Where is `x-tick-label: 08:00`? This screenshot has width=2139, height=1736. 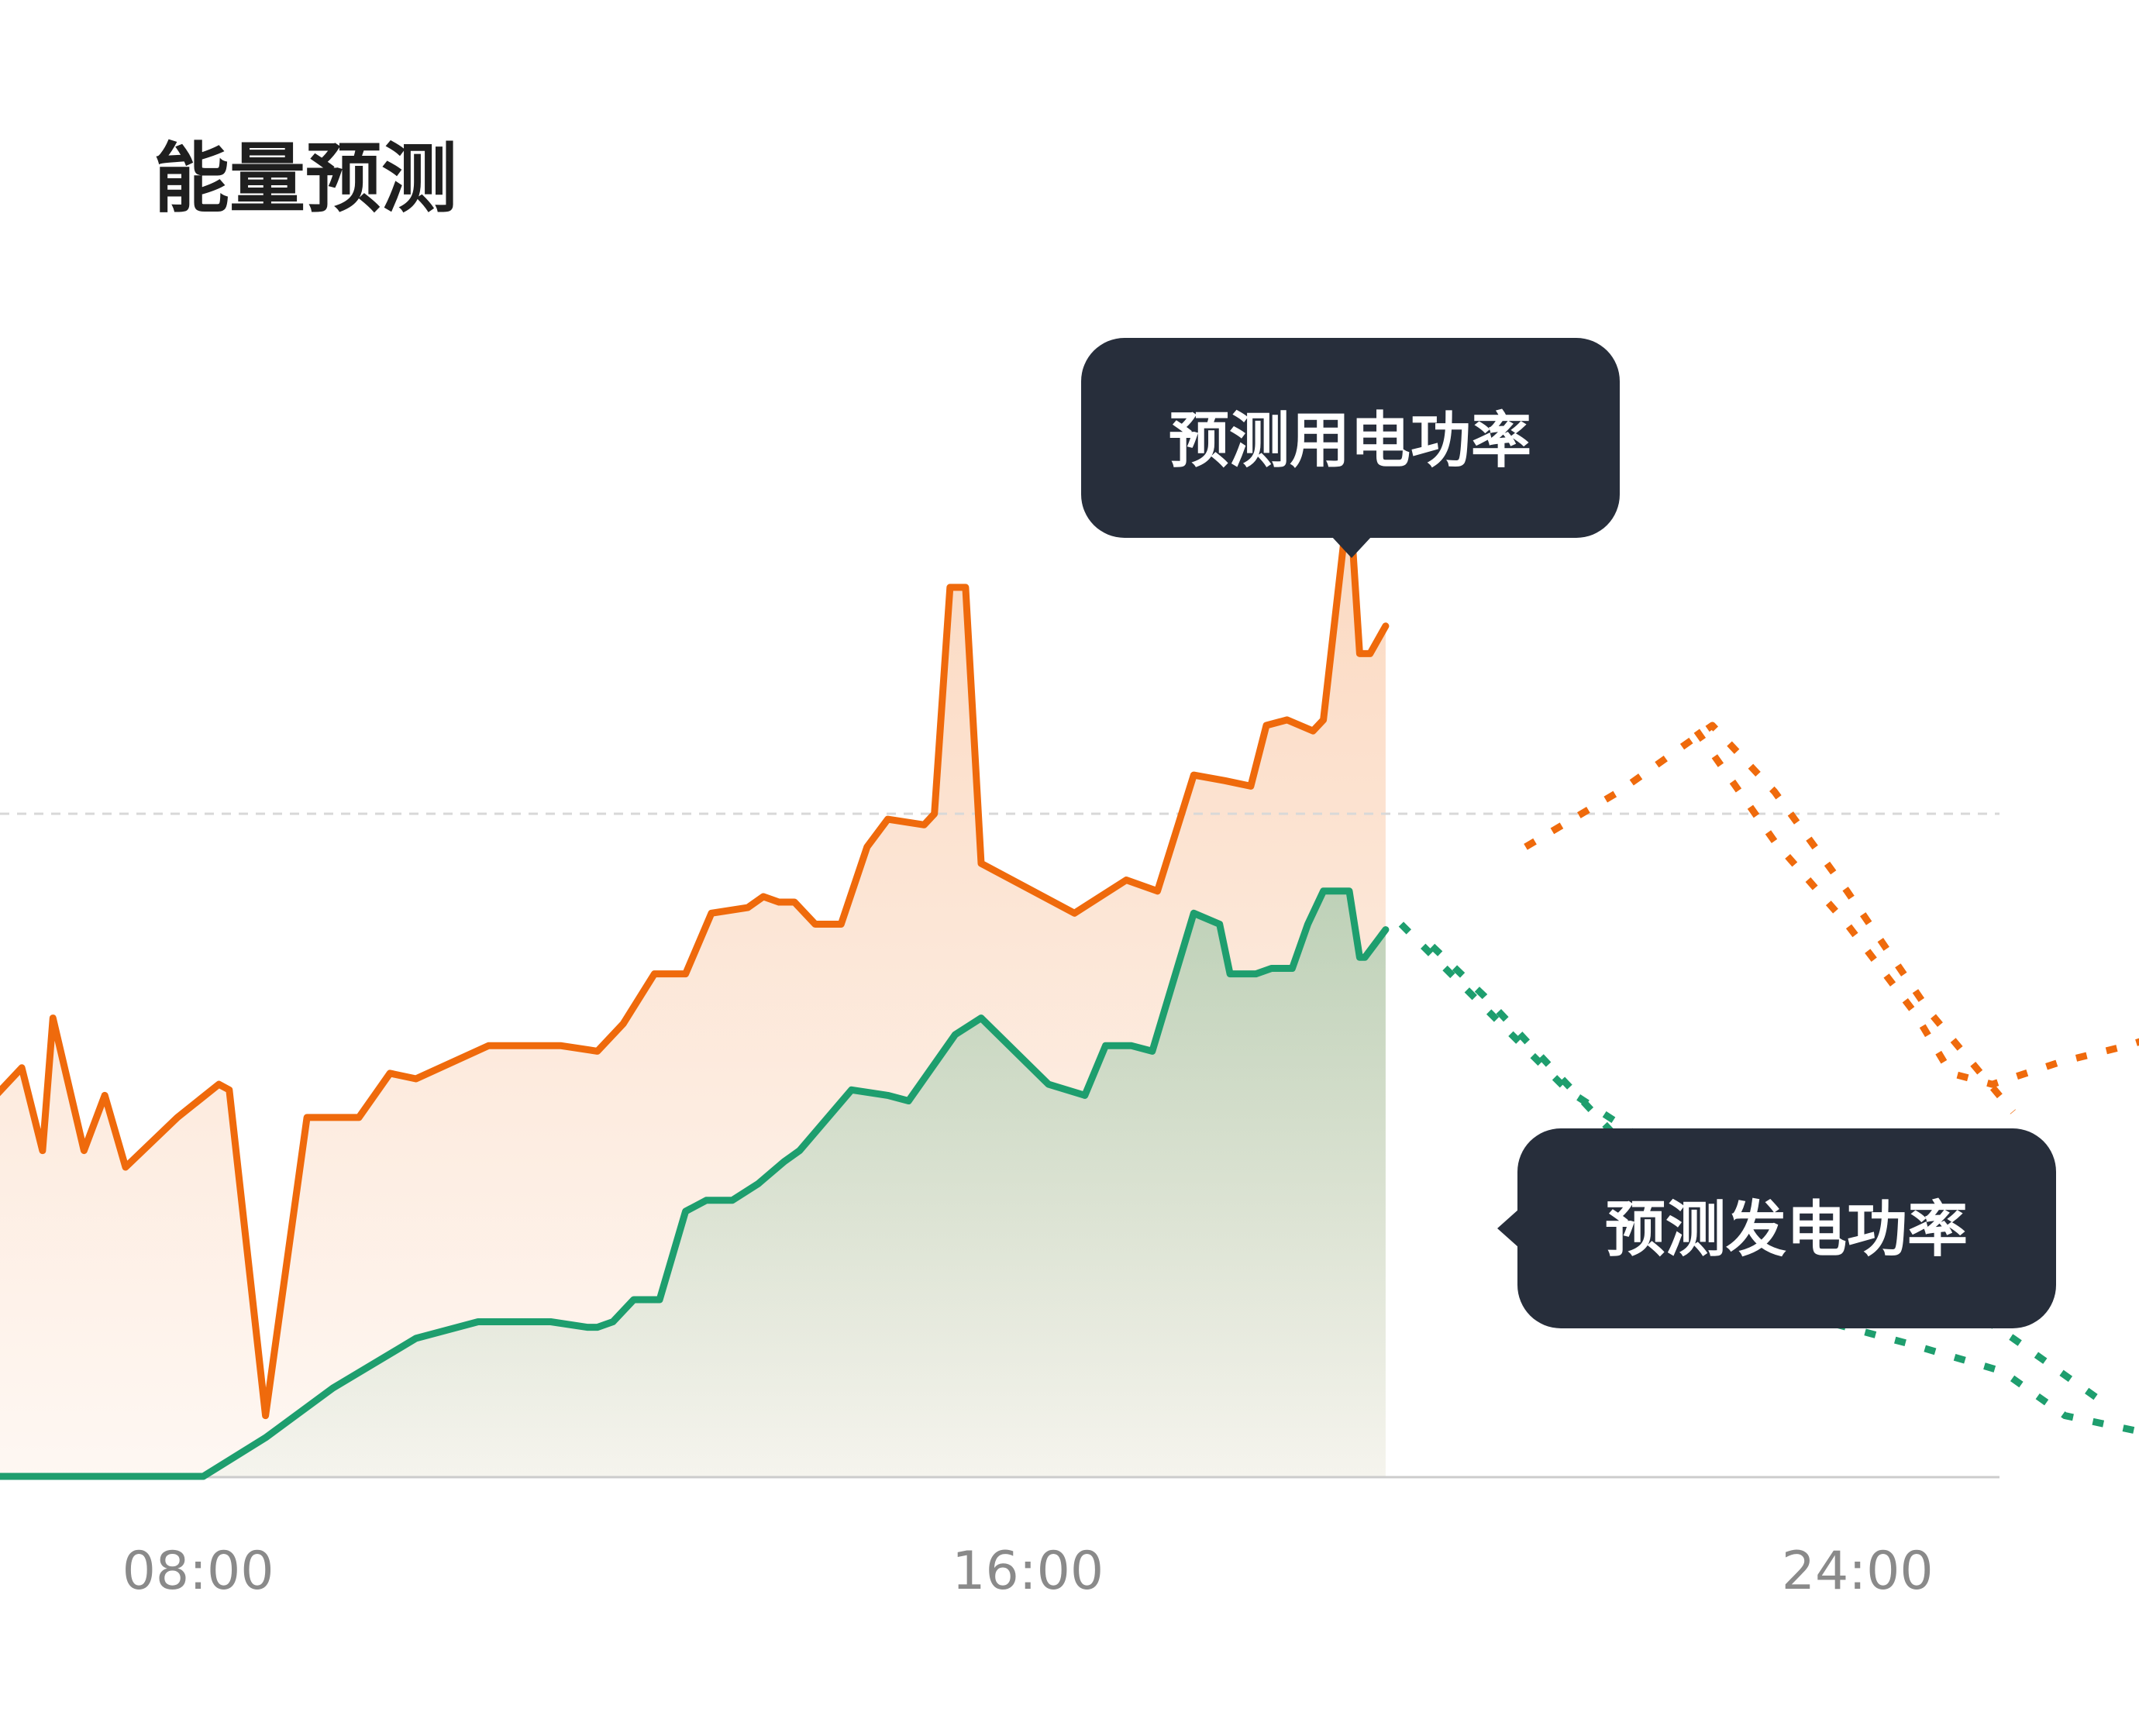
x-tick-label: 08:00 is located at coordinates (198, 1571).